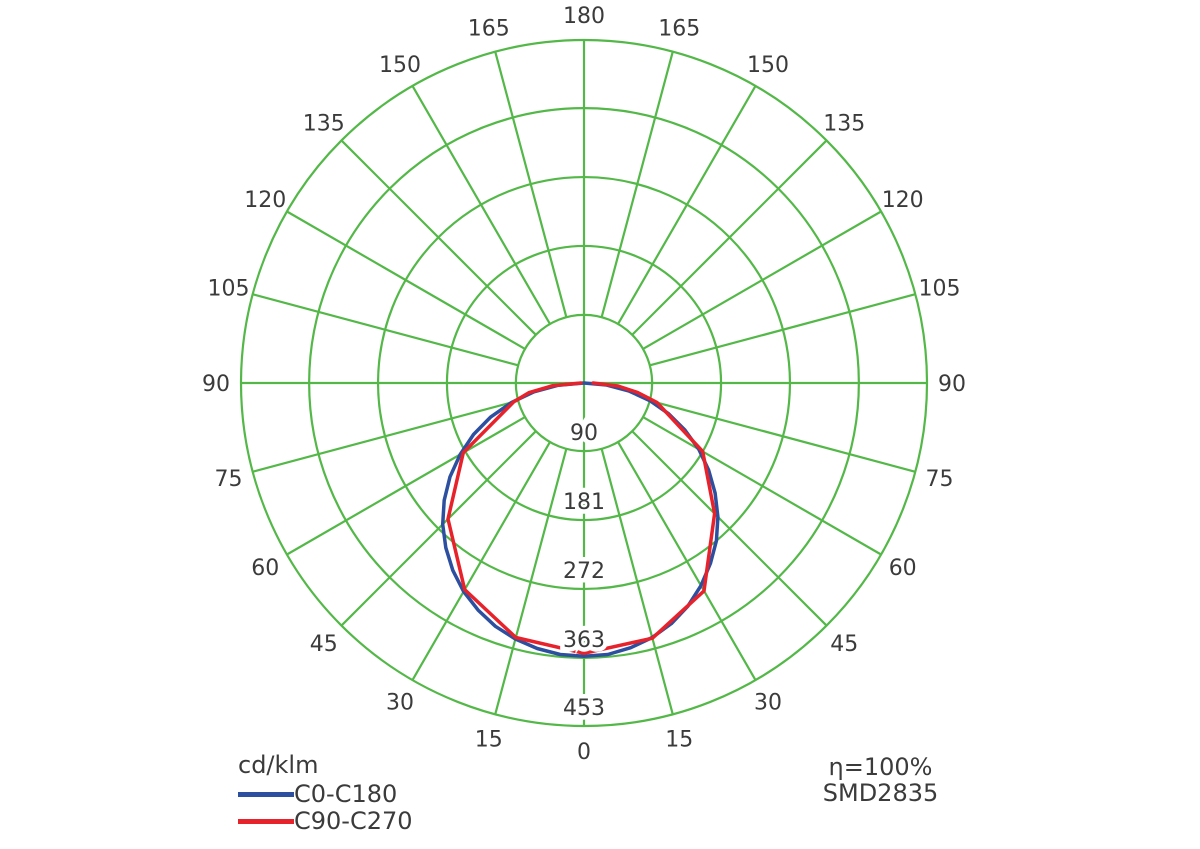 This screenshot has height=849, width=1200. Describe the element at coordinates (353, 821) in the screenshot. I see `legend-label-c90-c270: C90-C270` at that location.